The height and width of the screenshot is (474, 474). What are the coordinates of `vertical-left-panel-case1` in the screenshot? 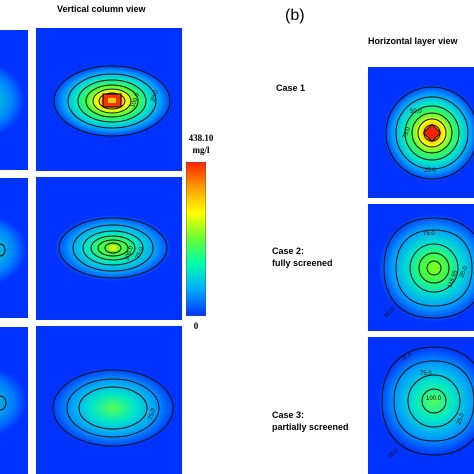 It's located at (14, 100).